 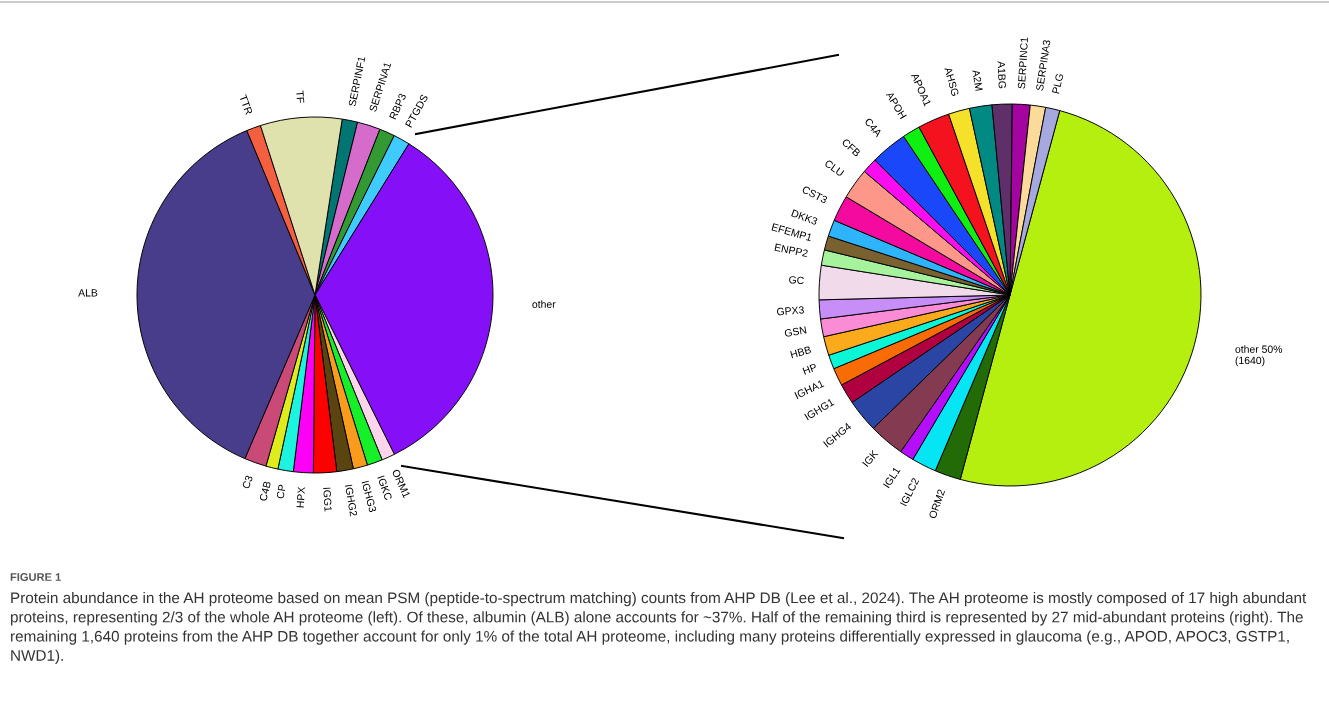 I want to click on slice-label: C4B, so click(x=265, y=491).